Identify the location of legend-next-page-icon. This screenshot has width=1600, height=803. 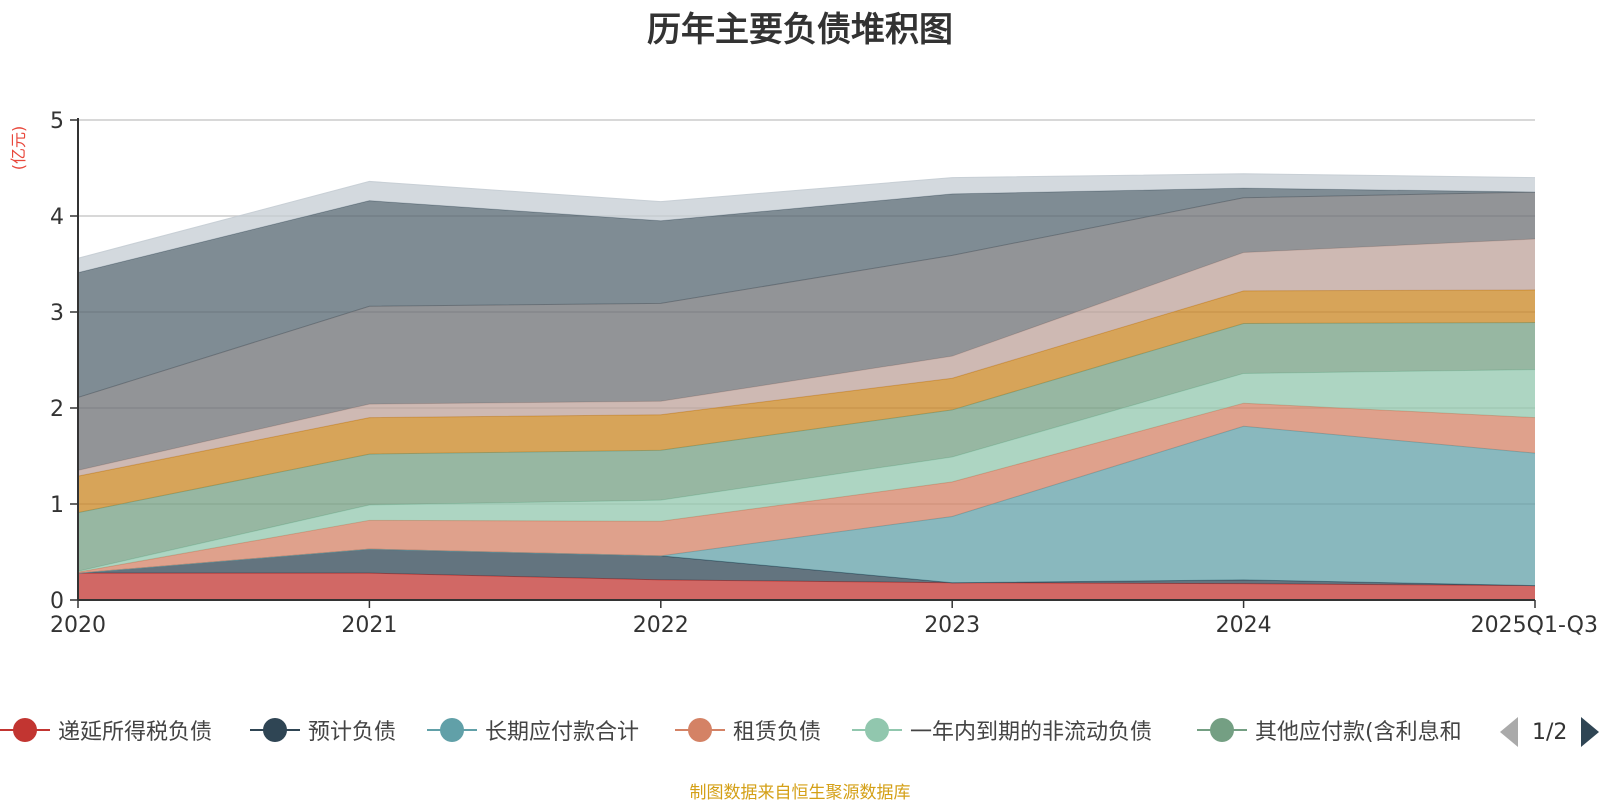
(1590, 732).